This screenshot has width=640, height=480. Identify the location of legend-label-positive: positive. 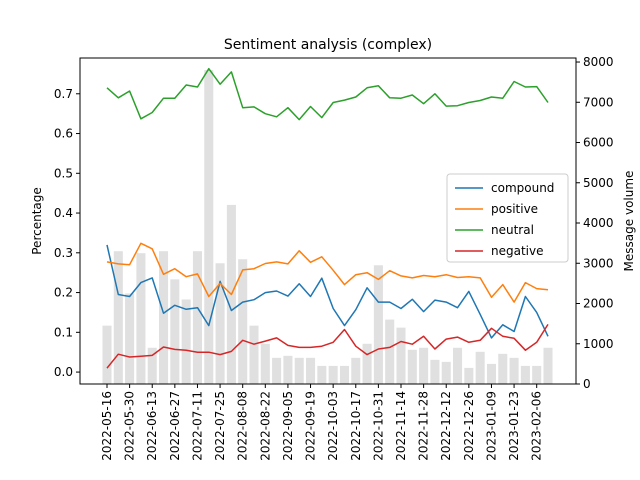
(514, 209).